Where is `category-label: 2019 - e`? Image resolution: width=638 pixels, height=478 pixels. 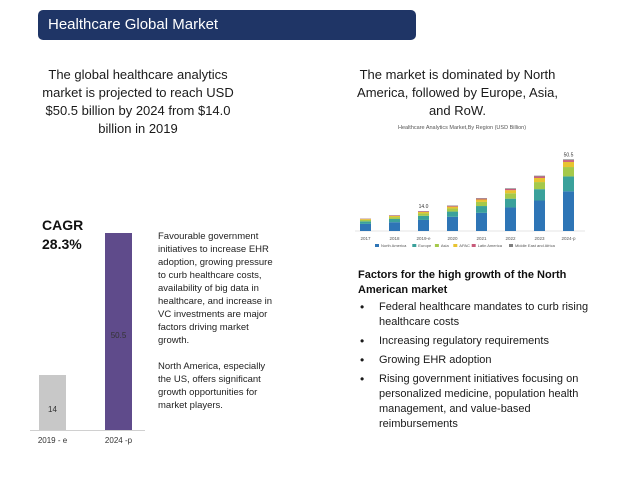
category-label: 2019 - e is located at coordinates (52, 440).